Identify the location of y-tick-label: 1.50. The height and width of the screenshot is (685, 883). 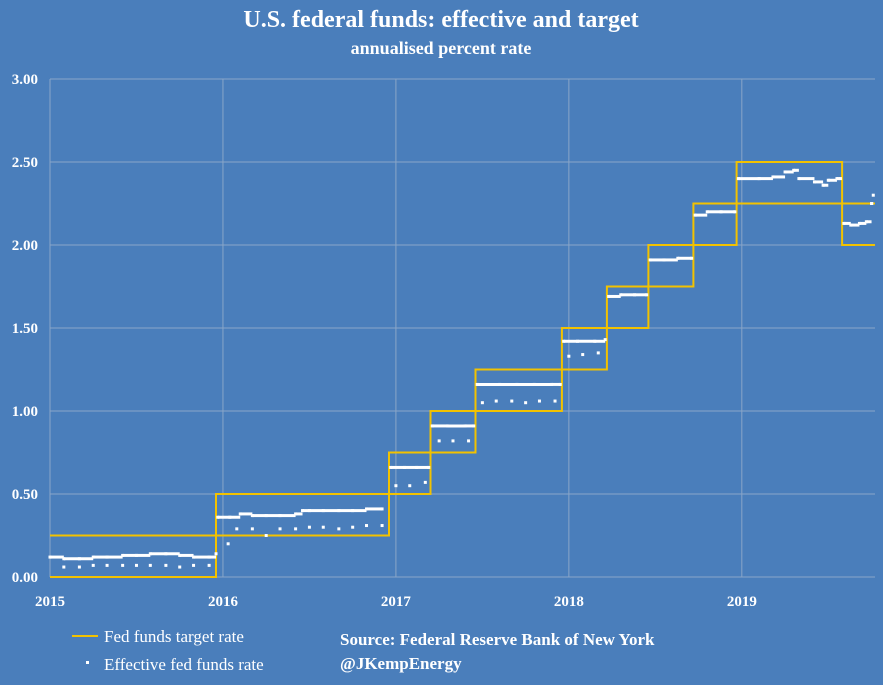
(25, 329).